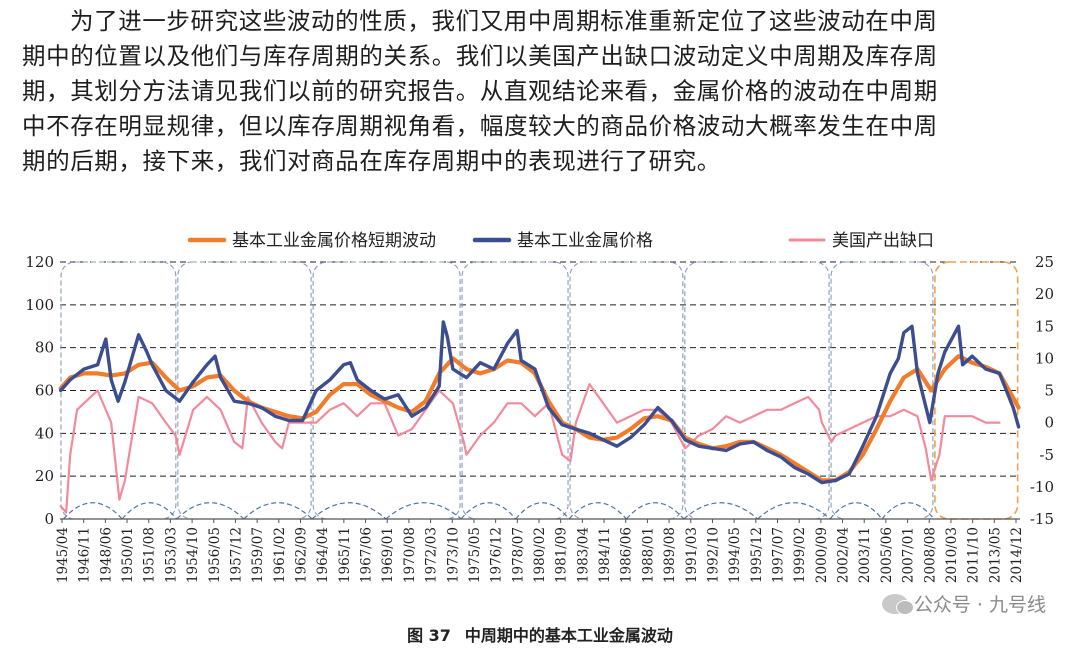  What do you see at coordinates (1044, 262) in the screenshot?
I see `y-right-tick-label: 25` at bounding box center [1044, 262].